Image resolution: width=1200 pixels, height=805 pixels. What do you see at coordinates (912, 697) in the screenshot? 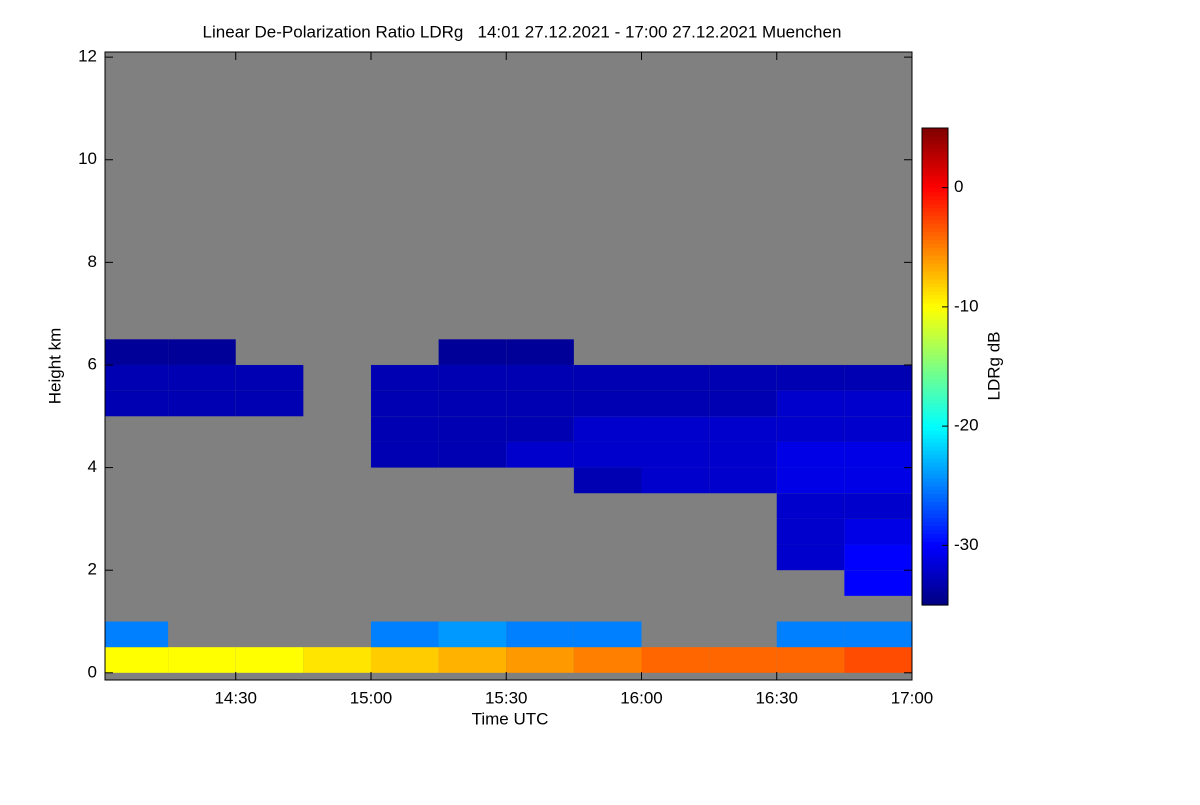
I see `x-tick-label: 17:00` at bounding box center [912, 697].